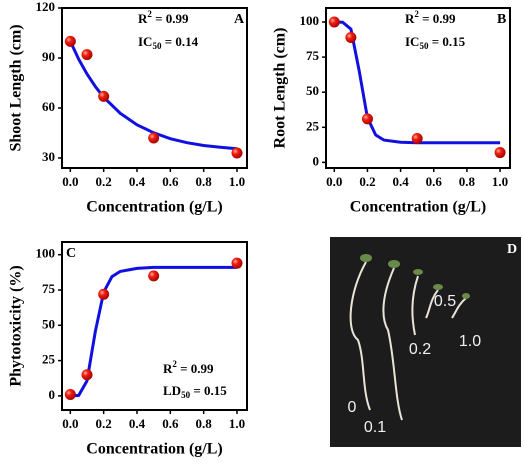 The image size is (524, 465). I want to click on annotation: IC50 = 0.14, so click(168, 42).